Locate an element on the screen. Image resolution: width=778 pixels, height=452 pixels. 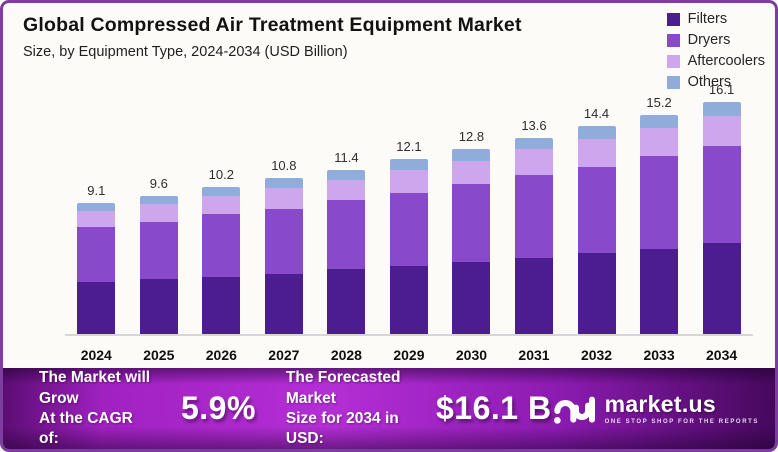
bar-2031: 13.6 is located at coordinates (533, 204).